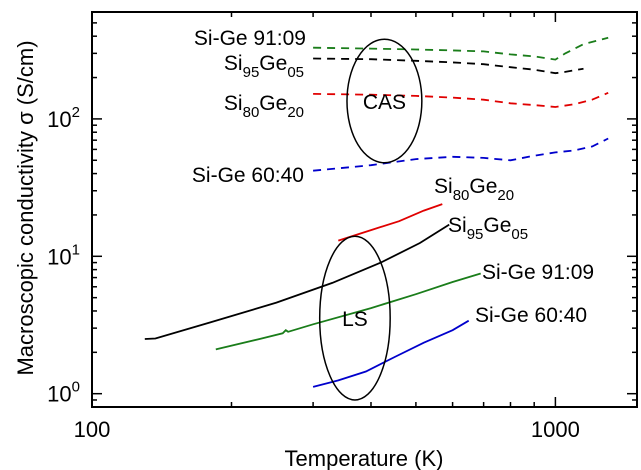 Image resolution: width=641 pixels, height=470 pixels. What do you see at coordinates (448, 66) in the screenshot?
I see `series-line-cas-si95ge05` at bounding box center [448, 66].